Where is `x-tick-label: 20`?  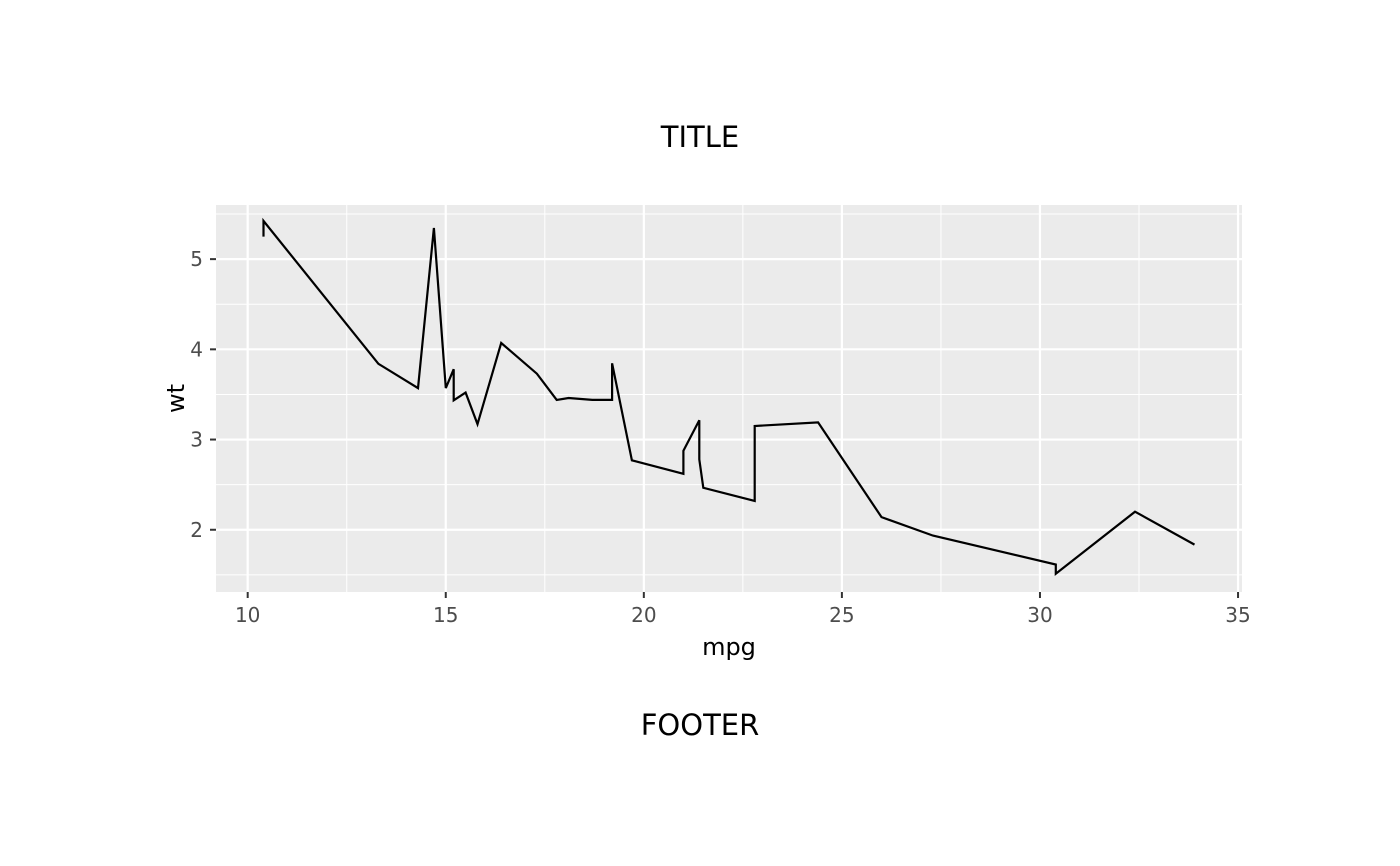 x-tick-label: 20 is located at coordinates (643, 615).